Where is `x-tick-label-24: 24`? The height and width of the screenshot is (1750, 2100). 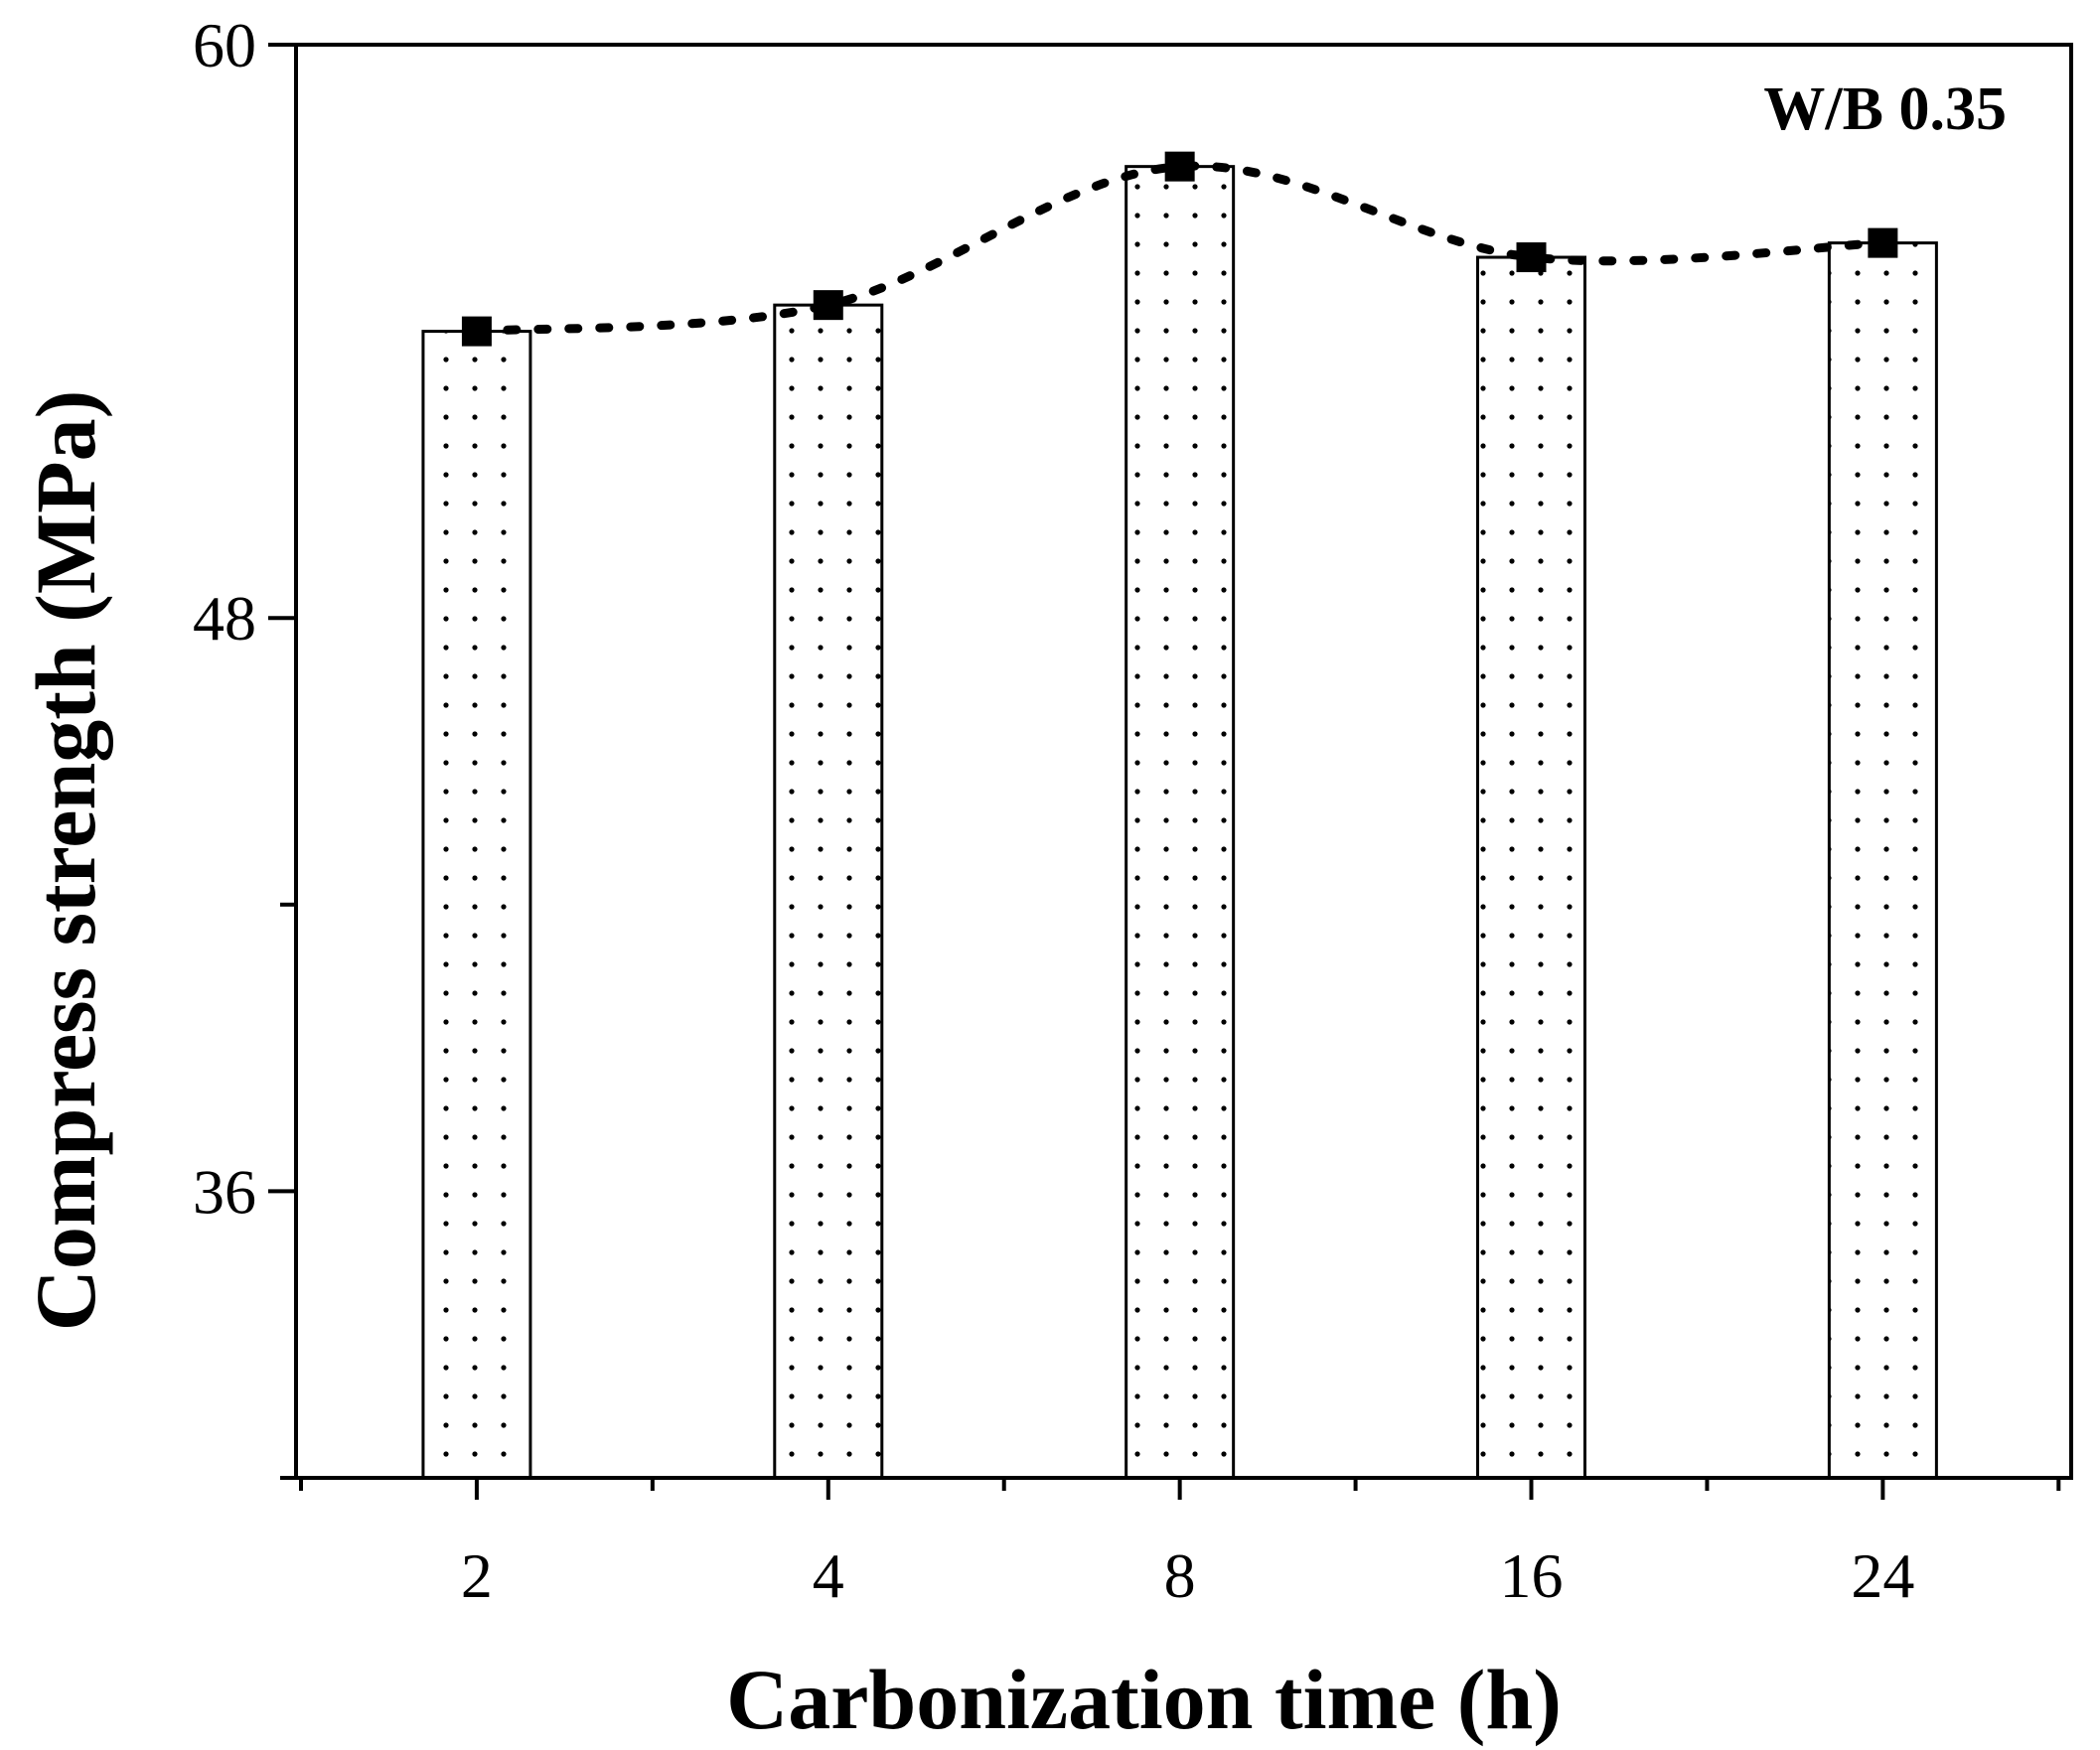 x-tick-label-24: 24 is located at coordinates (1882, 1575).